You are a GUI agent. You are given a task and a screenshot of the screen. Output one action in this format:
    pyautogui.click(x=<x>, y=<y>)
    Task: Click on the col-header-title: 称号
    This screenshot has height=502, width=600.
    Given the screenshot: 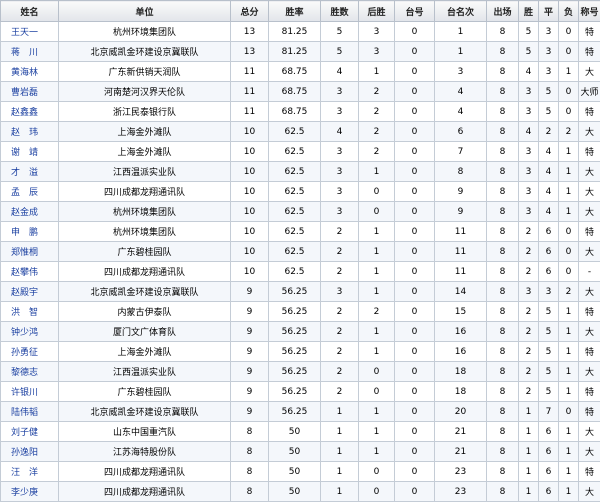 What is the action you would take?
    pyautogui.click(x=589, y=11)
    